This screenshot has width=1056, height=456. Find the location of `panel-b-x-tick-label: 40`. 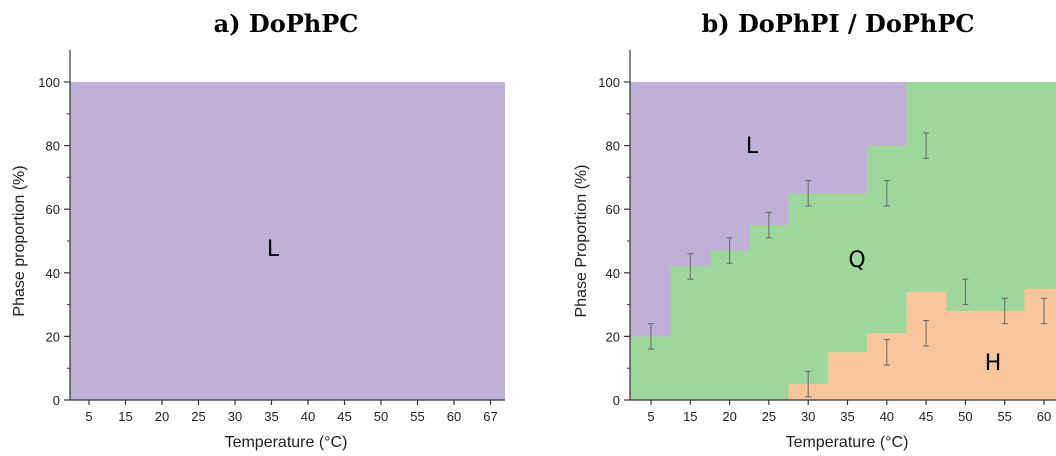

panel-b-x-tick-label: 40 is located at coordinates (887, 416).